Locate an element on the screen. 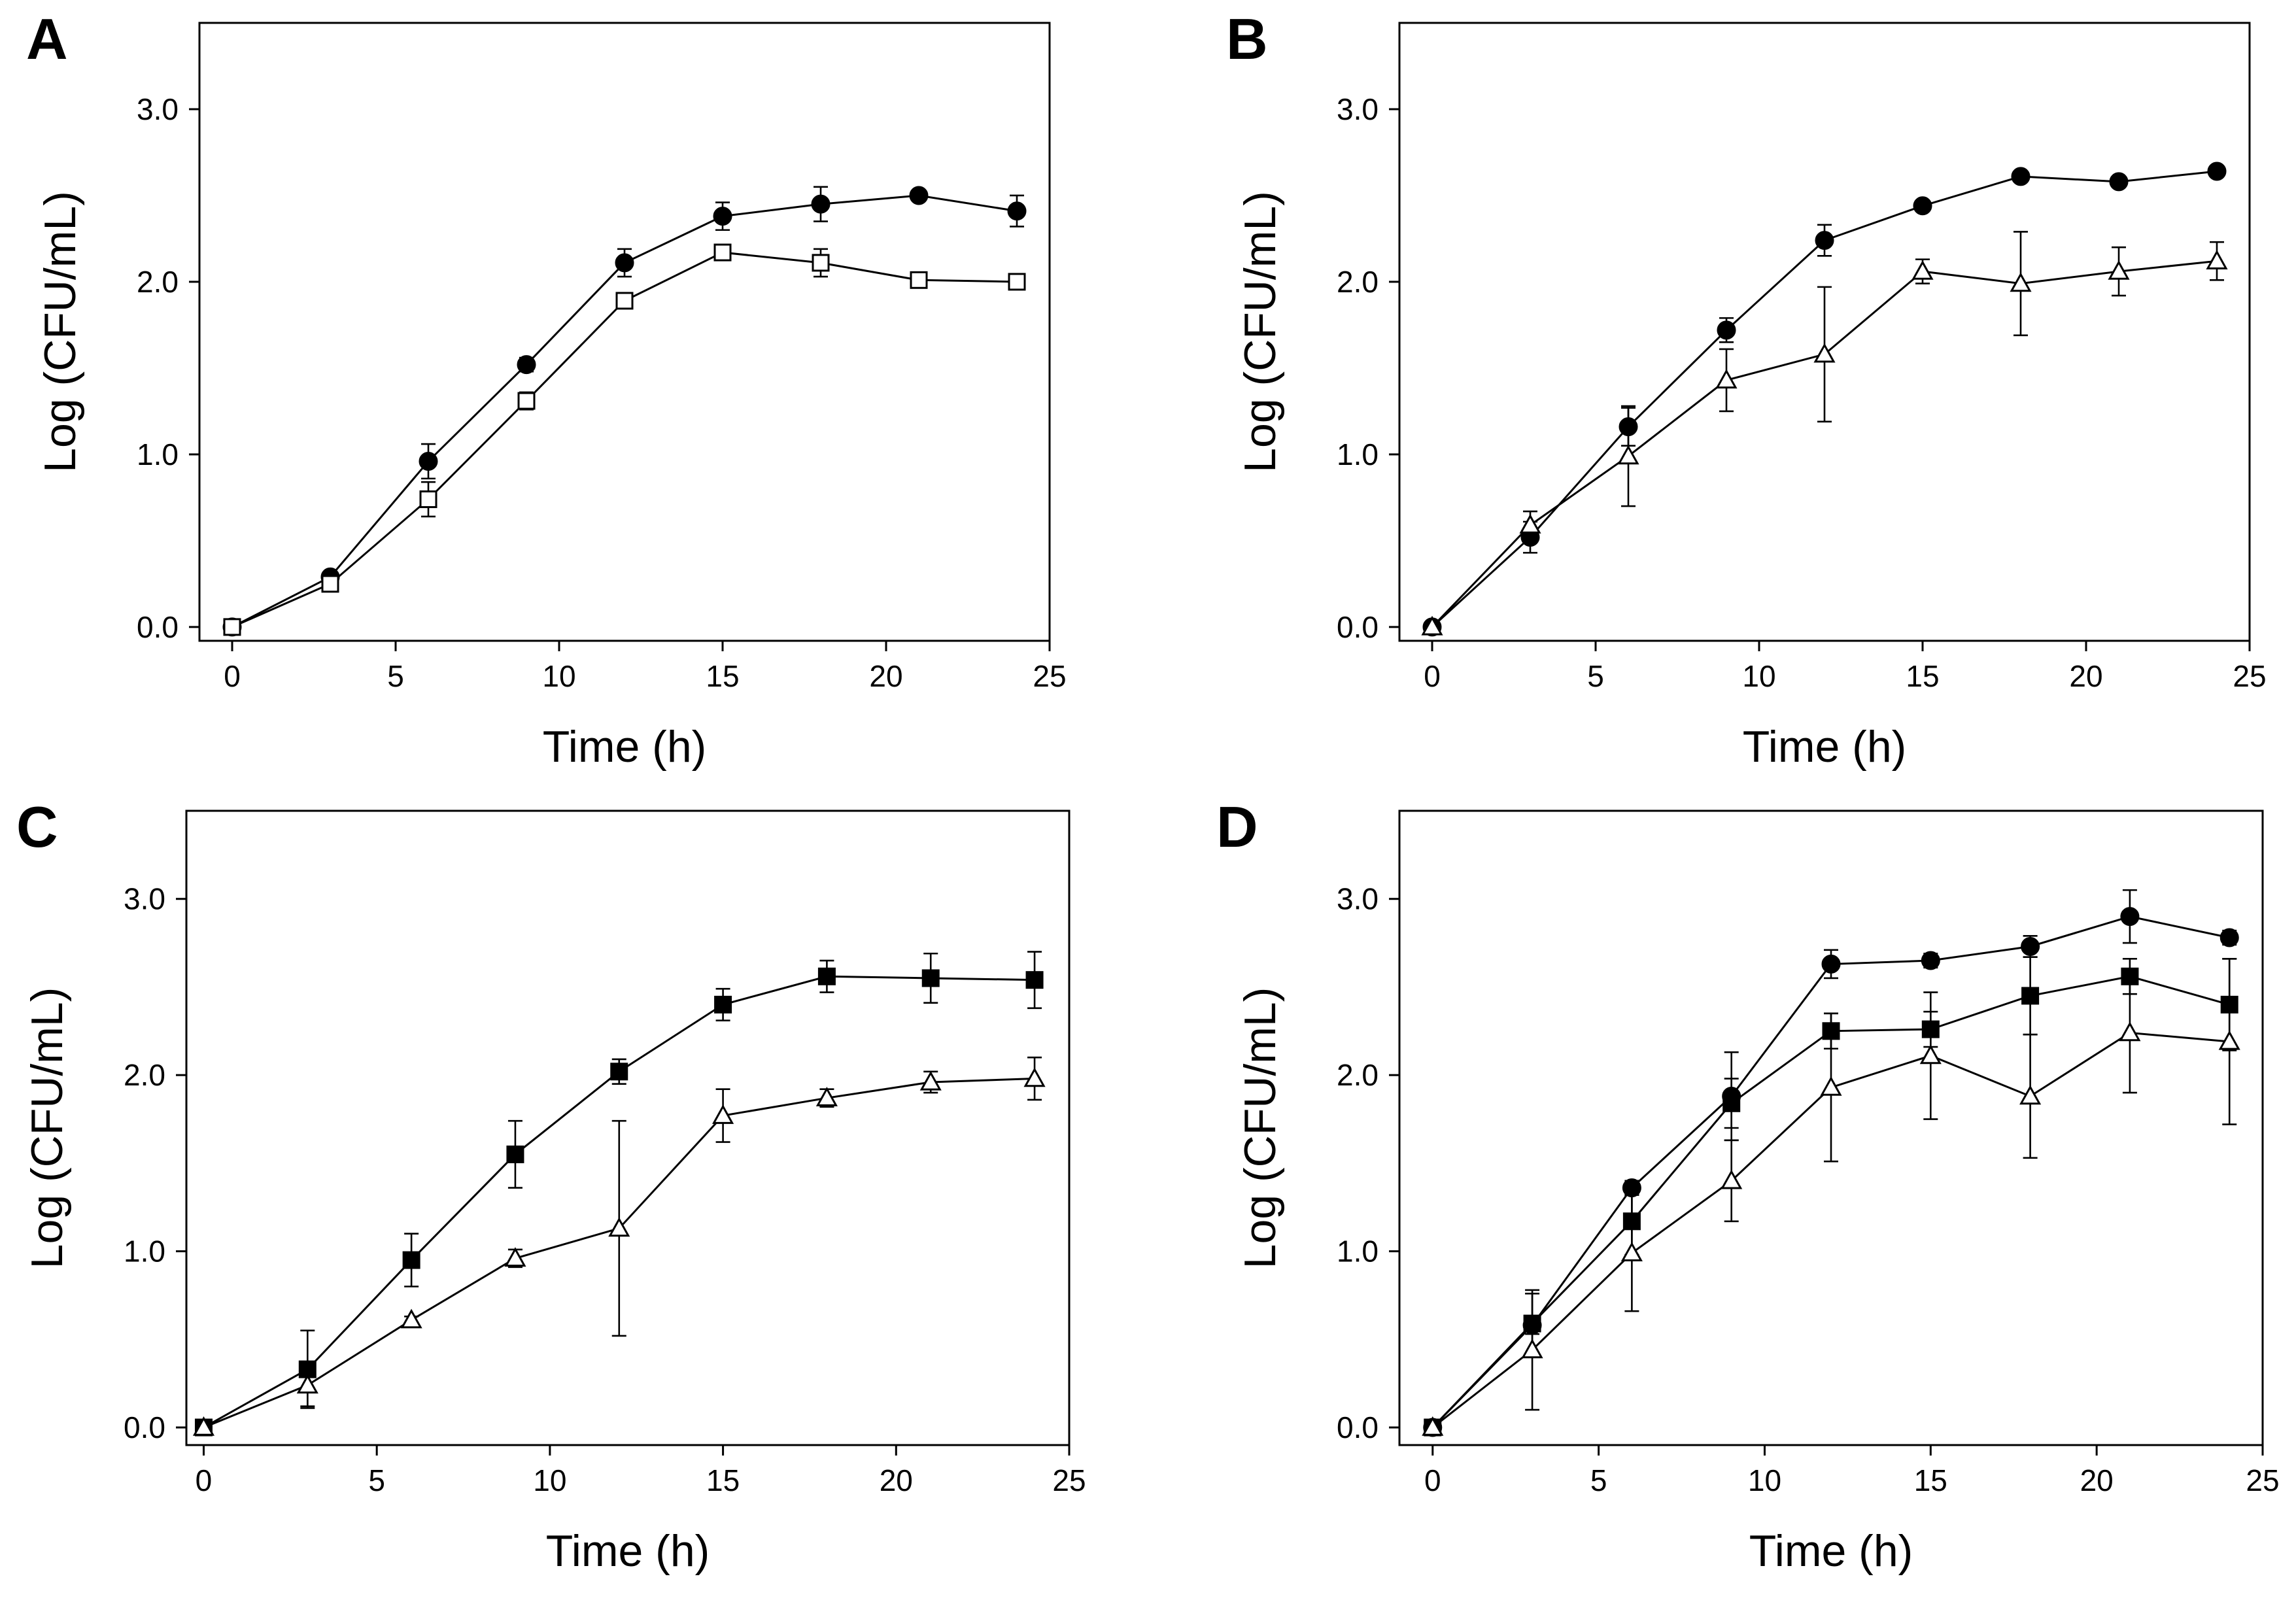 Image resolution: width=2296 pixels, height=1602 pixels. x-tick-label-a: 5 is located at coordinates (395, 676).